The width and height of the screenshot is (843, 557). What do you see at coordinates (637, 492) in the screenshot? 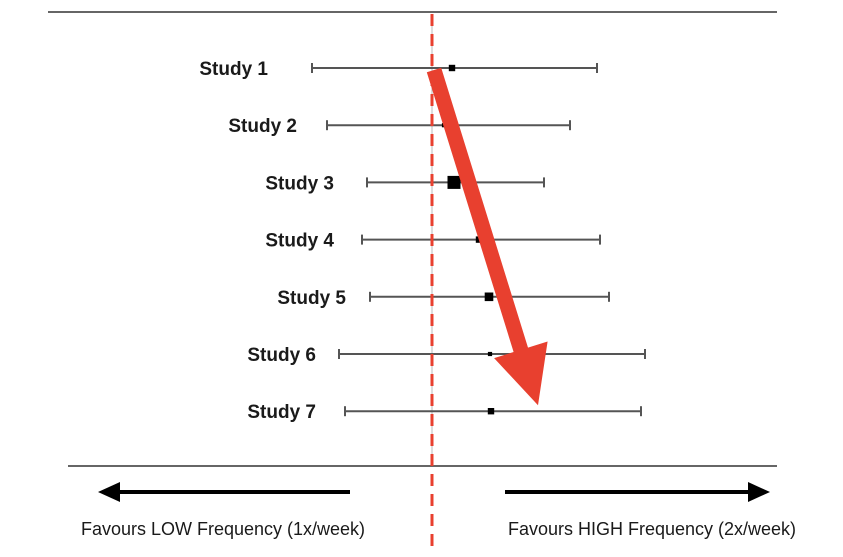
I see `favours-high-arrow` at bounding box center [637, 492].